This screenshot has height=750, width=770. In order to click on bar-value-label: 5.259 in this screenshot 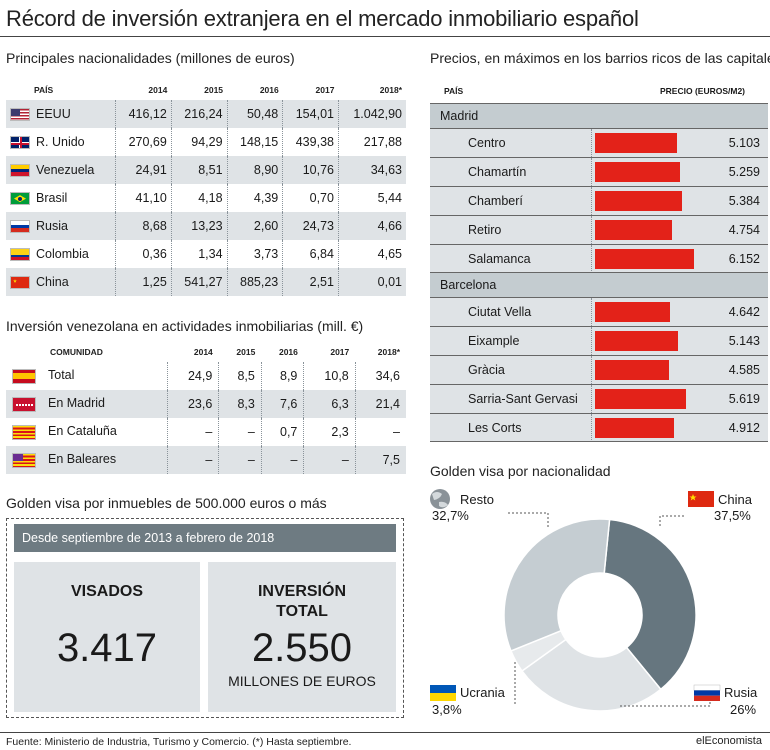, I will do `click(744, 172)`.